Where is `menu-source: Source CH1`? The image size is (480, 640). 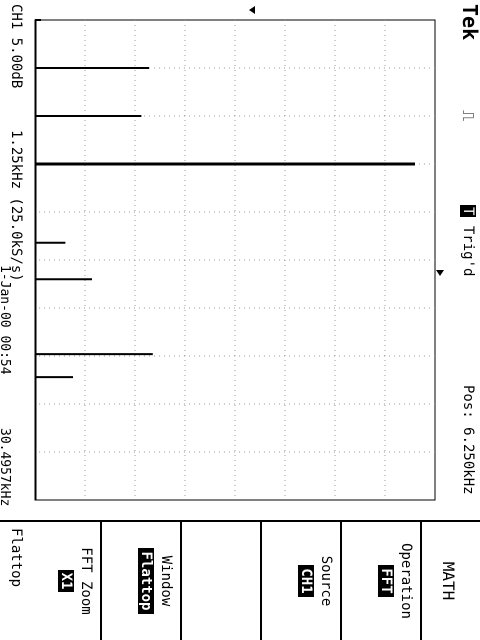
menu-source: Source CH1 is located at coordinates (300, 581).